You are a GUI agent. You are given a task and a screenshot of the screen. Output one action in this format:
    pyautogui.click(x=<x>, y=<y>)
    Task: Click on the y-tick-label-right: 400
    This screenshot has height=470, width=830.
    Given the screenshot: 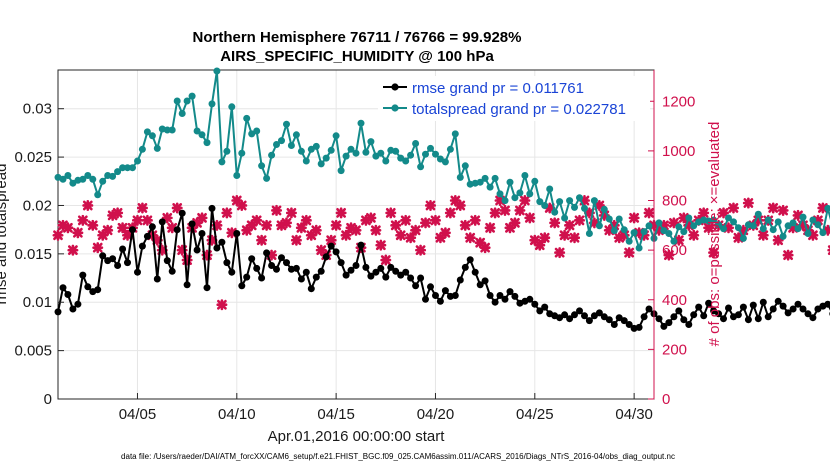 What is the action you would take?
    pyautogui.click(x=674, y=300)
    